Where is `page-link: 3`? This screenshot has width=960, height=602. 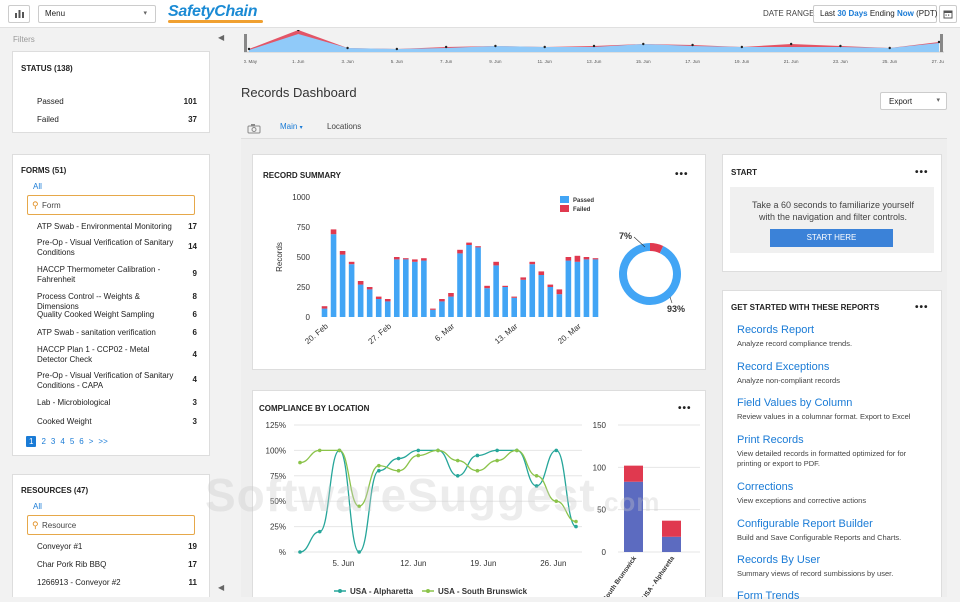
page-link: 3 is located at coordinates (53, 441).